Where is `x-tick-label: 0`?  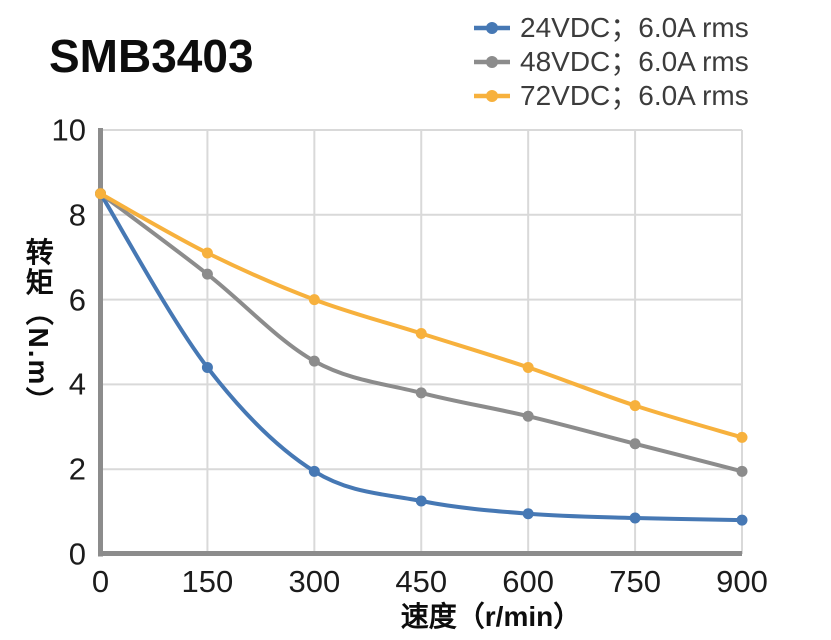 x-tick-label: 0 is located at coordinates (100, 581).